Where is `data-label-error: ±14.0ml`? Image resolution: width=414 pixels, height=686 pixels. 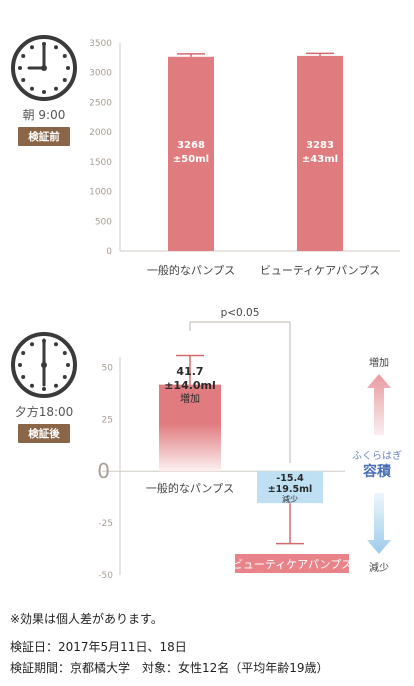 data-label-error: ±14.0ml is located at coordinates (190, 385).